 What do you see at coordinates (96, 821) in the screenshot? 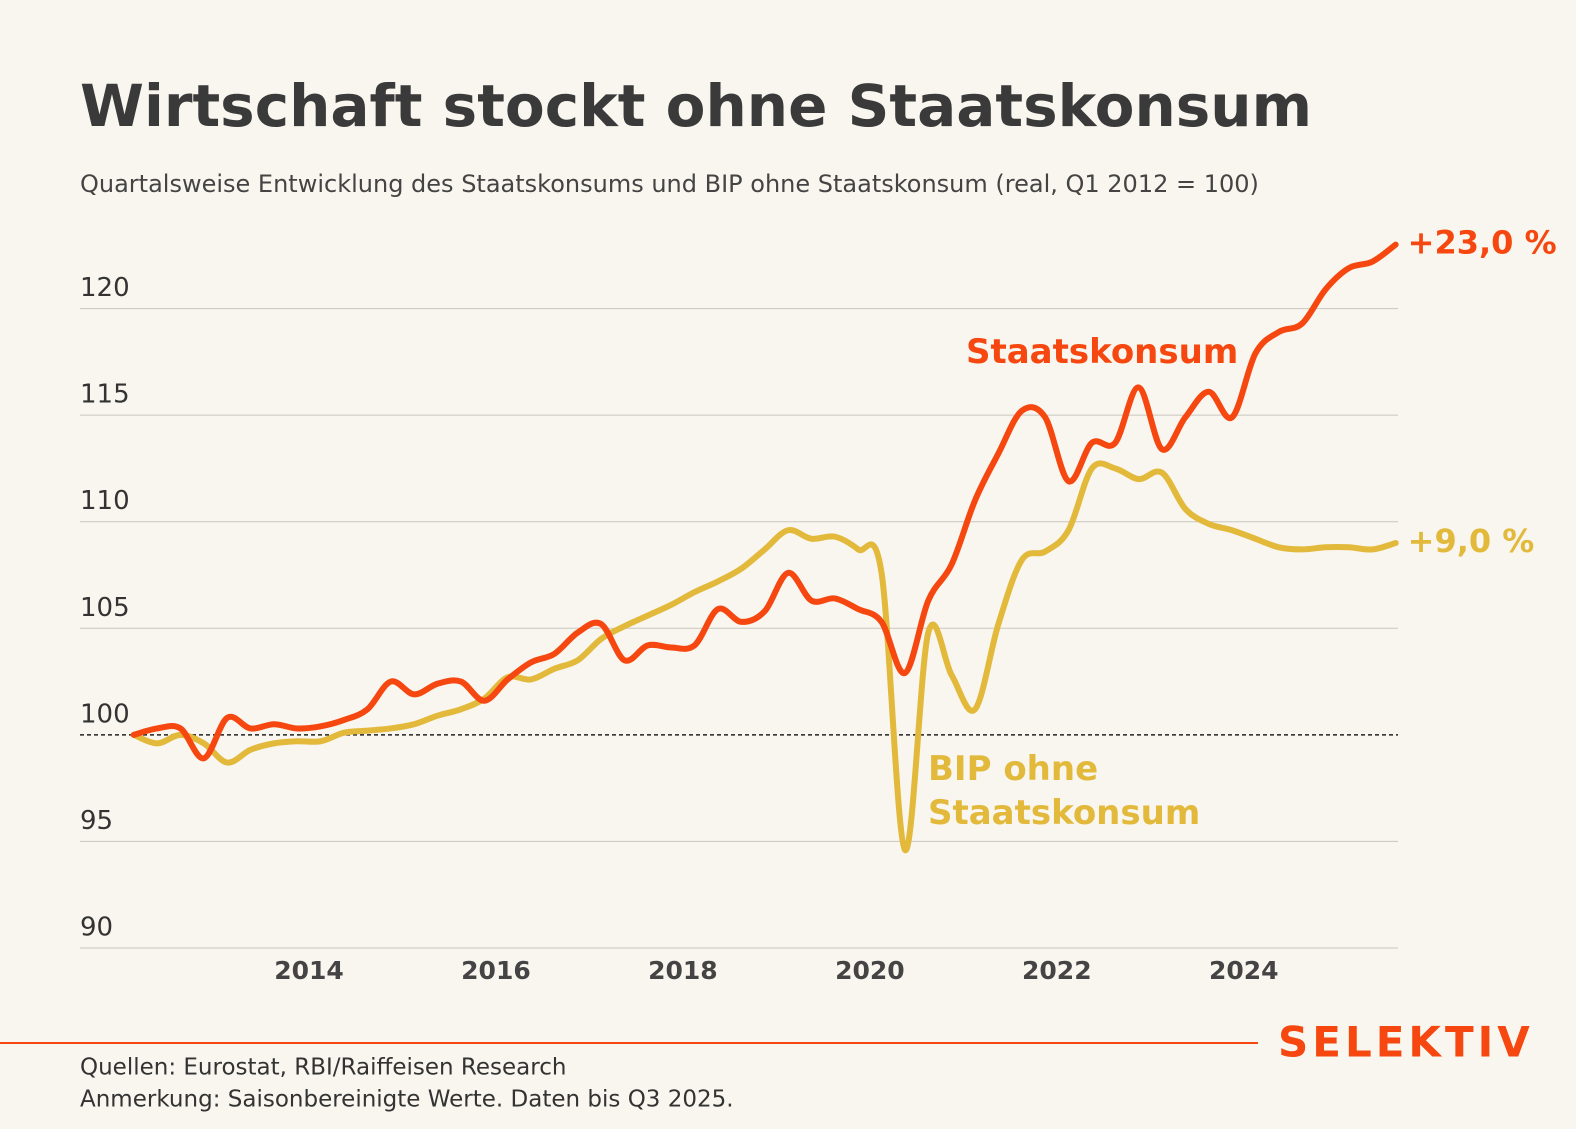
I see `y-tick-label: 95` at bounding box center [96, 821].